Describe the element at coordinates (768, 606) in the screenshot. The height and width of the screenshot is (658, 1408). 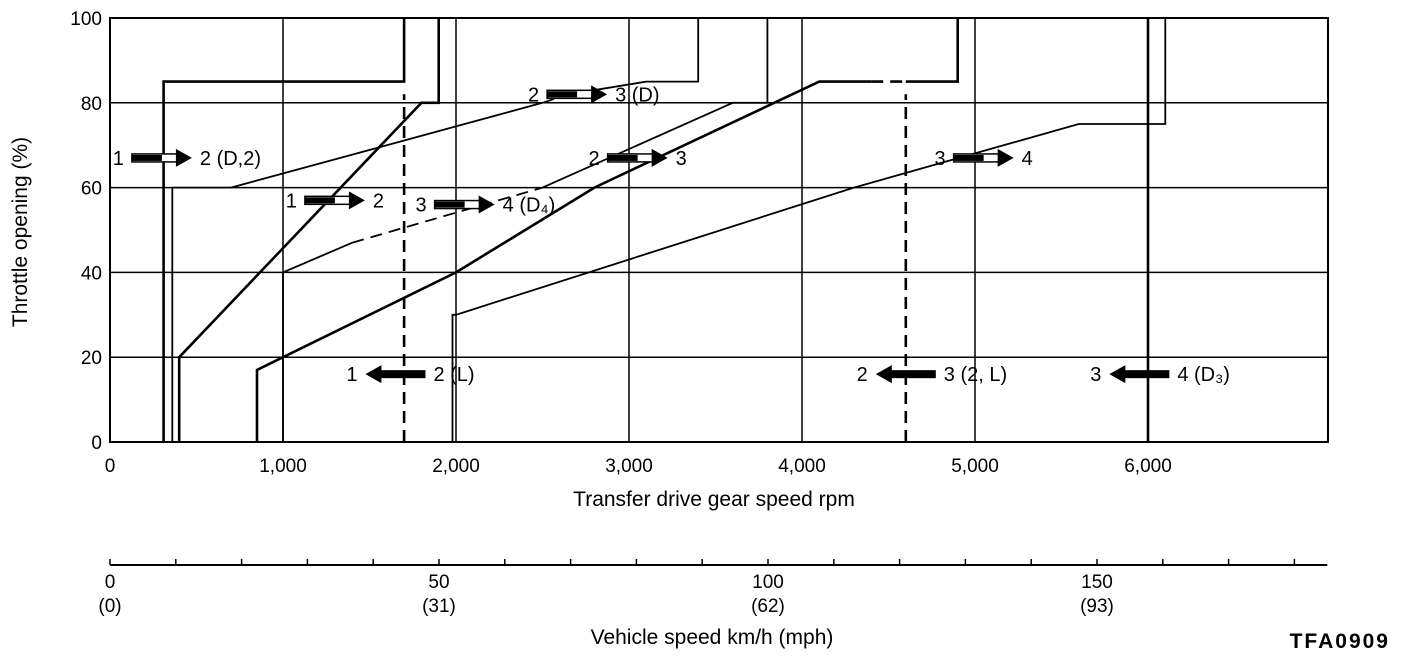
I see `vehicle-speed-tick-sublabel: (62)` at that location.